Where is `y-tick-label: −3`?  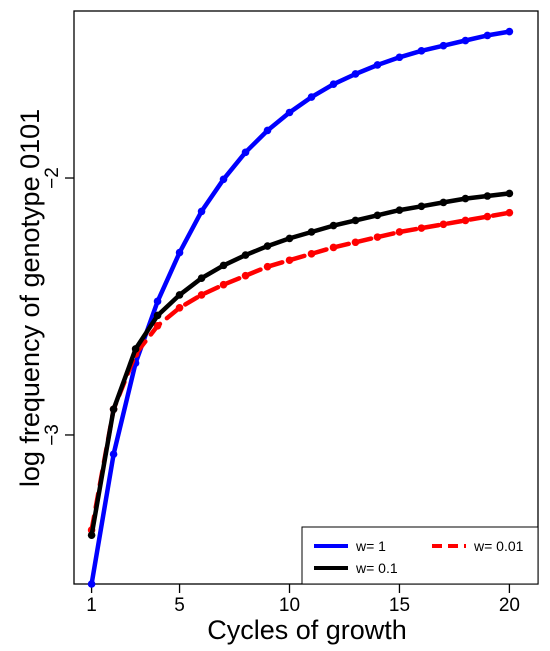 y-tick-label: −3 is located at coordinates (52, 435).